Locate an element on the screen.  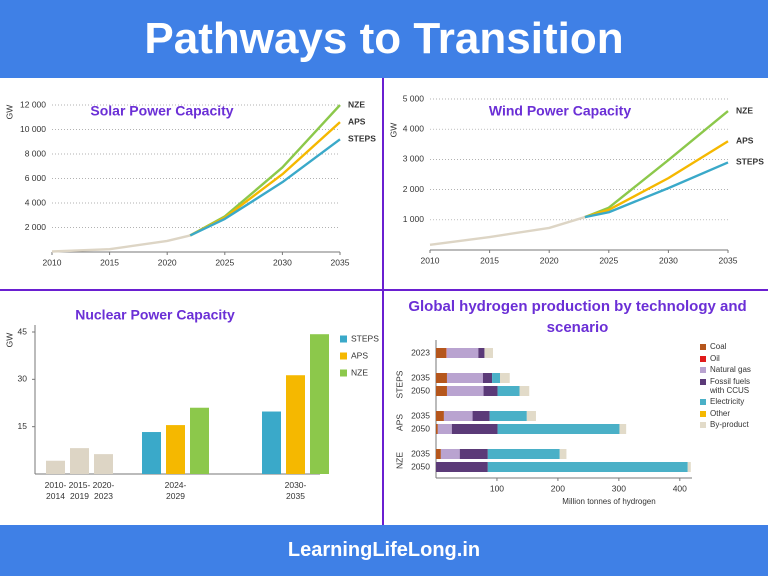
legend-label: Fossil fuels with CCUS is located at coordinates (730, 385).